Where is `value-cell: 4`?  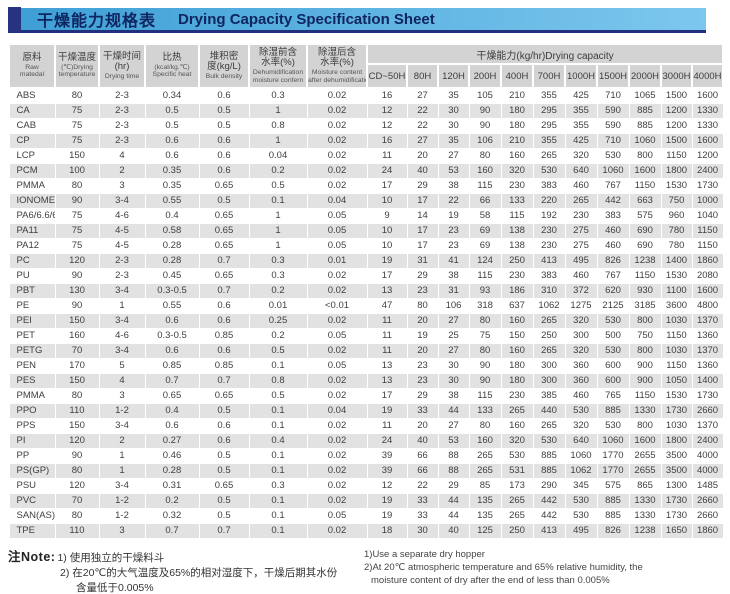 value-cell: 4 is located at coordinates (122, 155).